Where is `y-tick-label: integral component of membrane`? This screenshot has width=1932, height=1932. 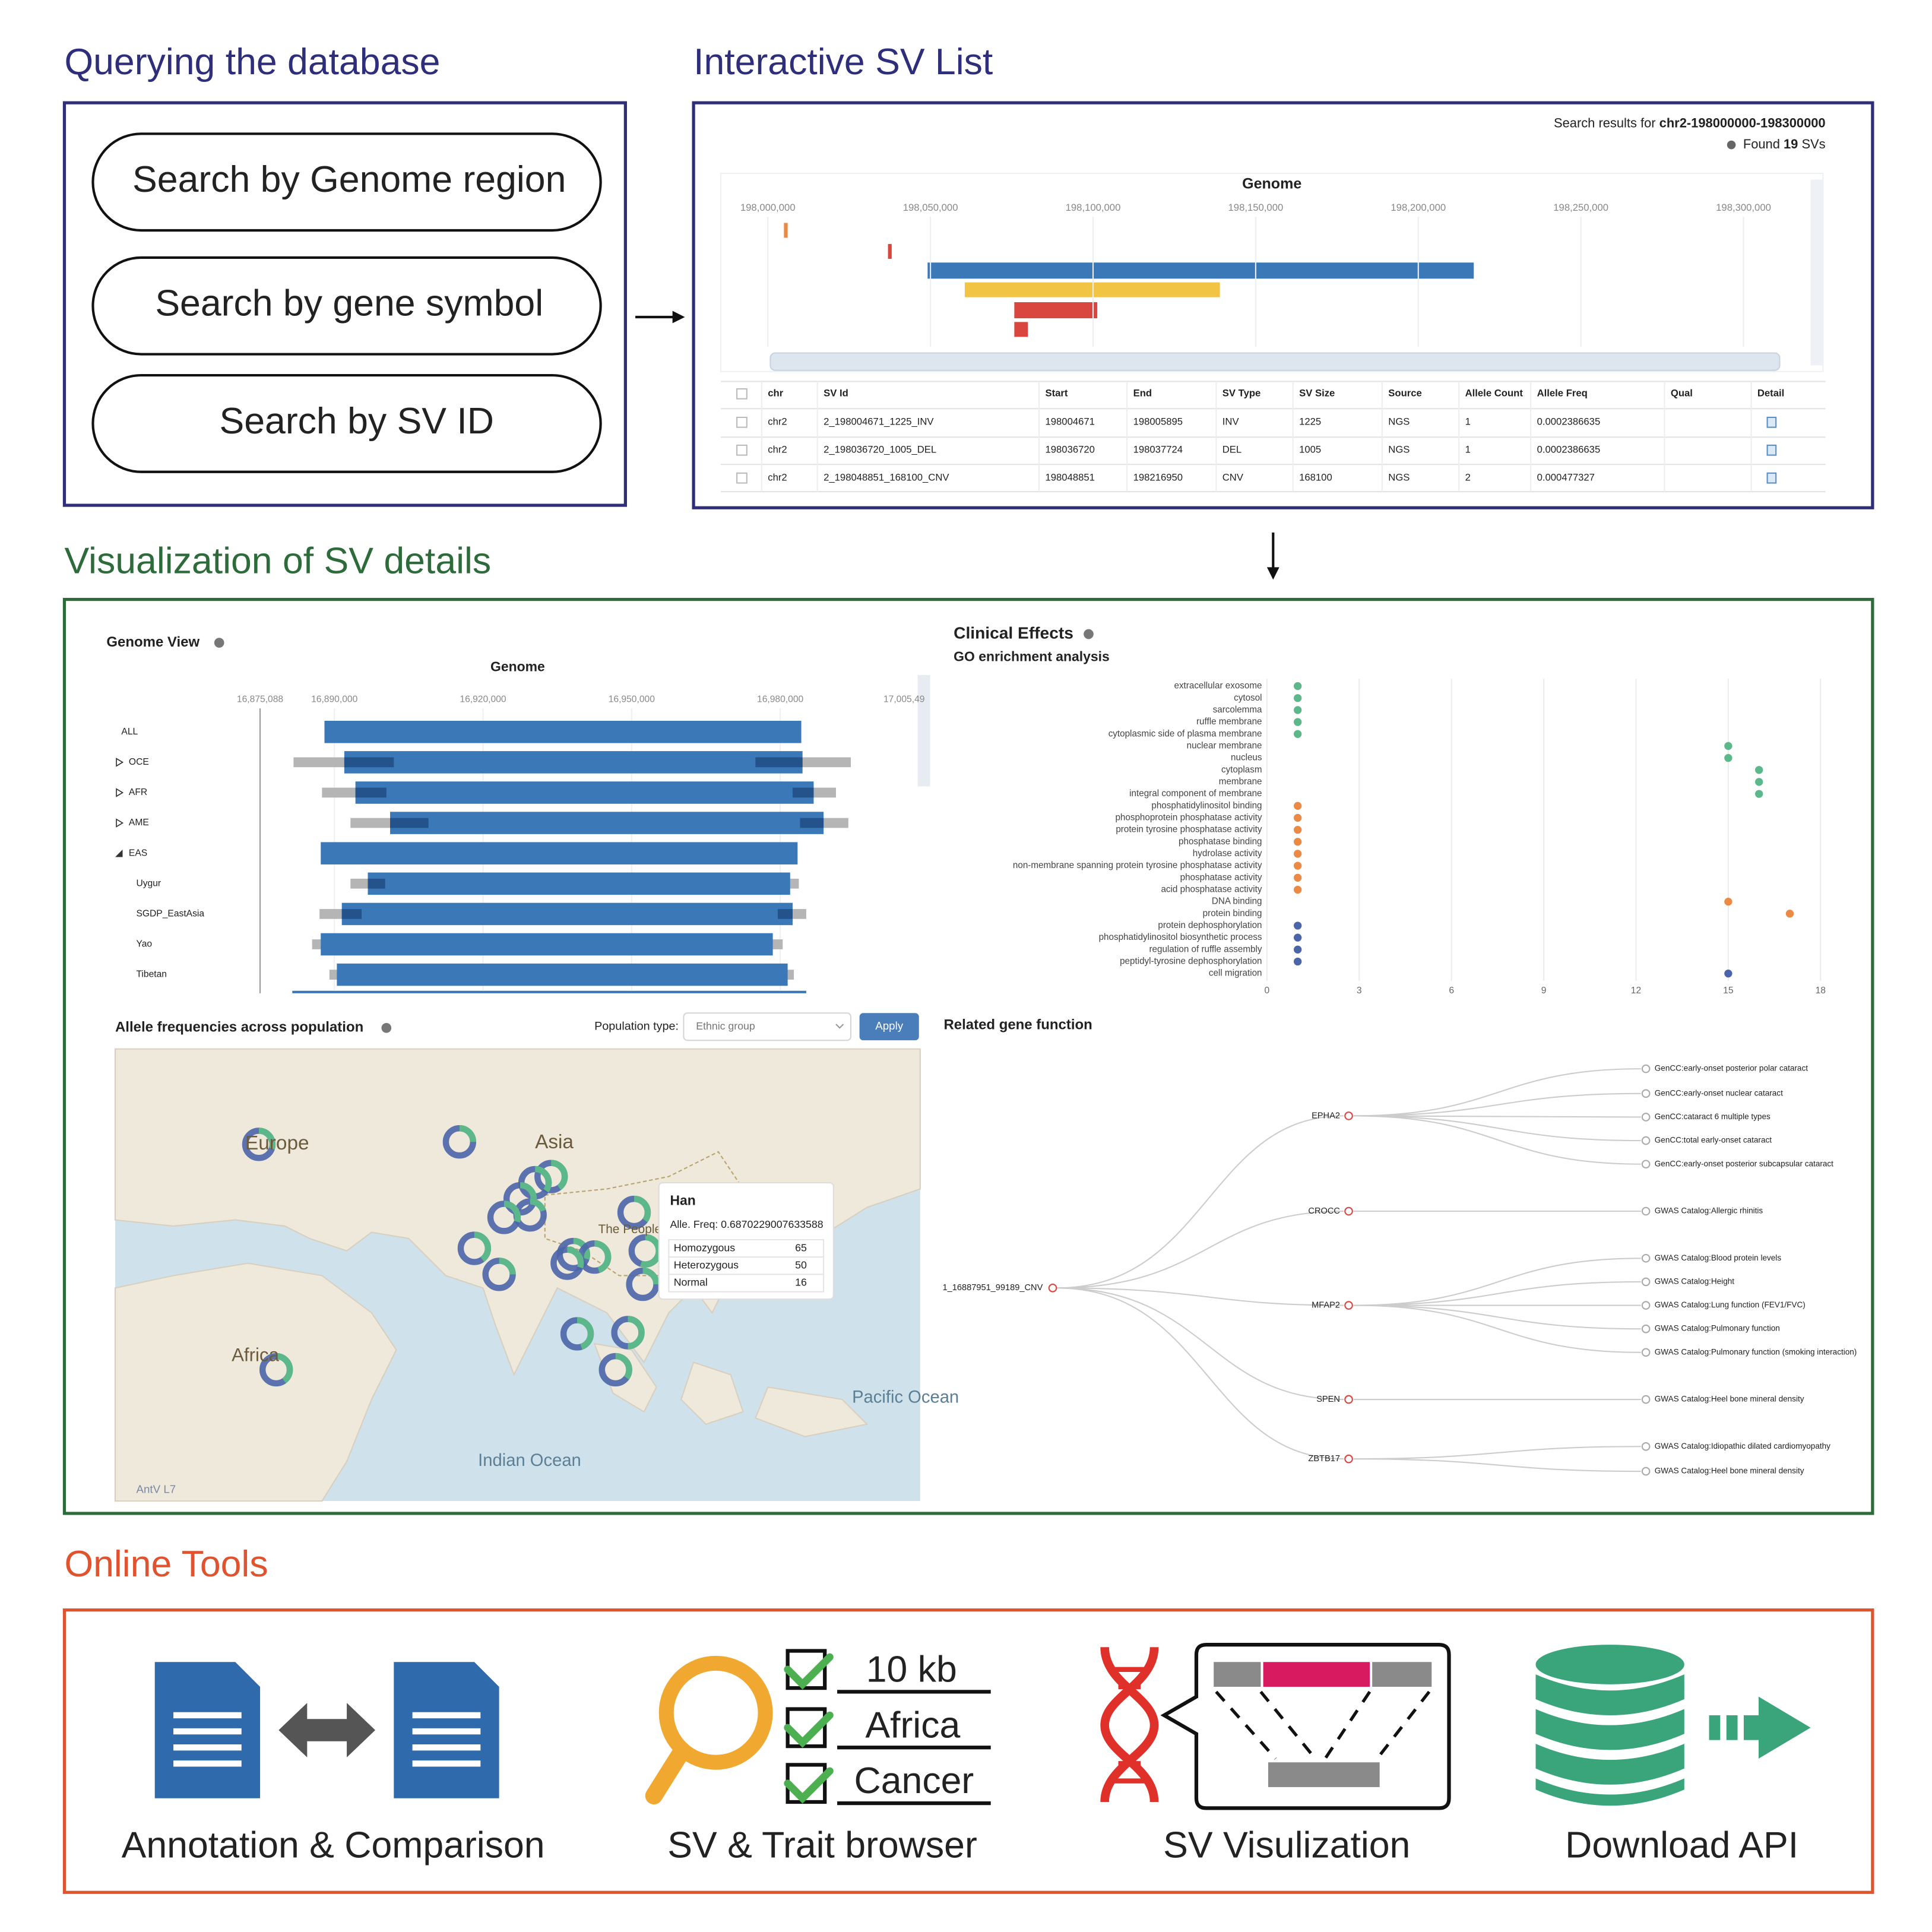
y-tick-label: integral component of membrane is located at coordinates (1195, 794).